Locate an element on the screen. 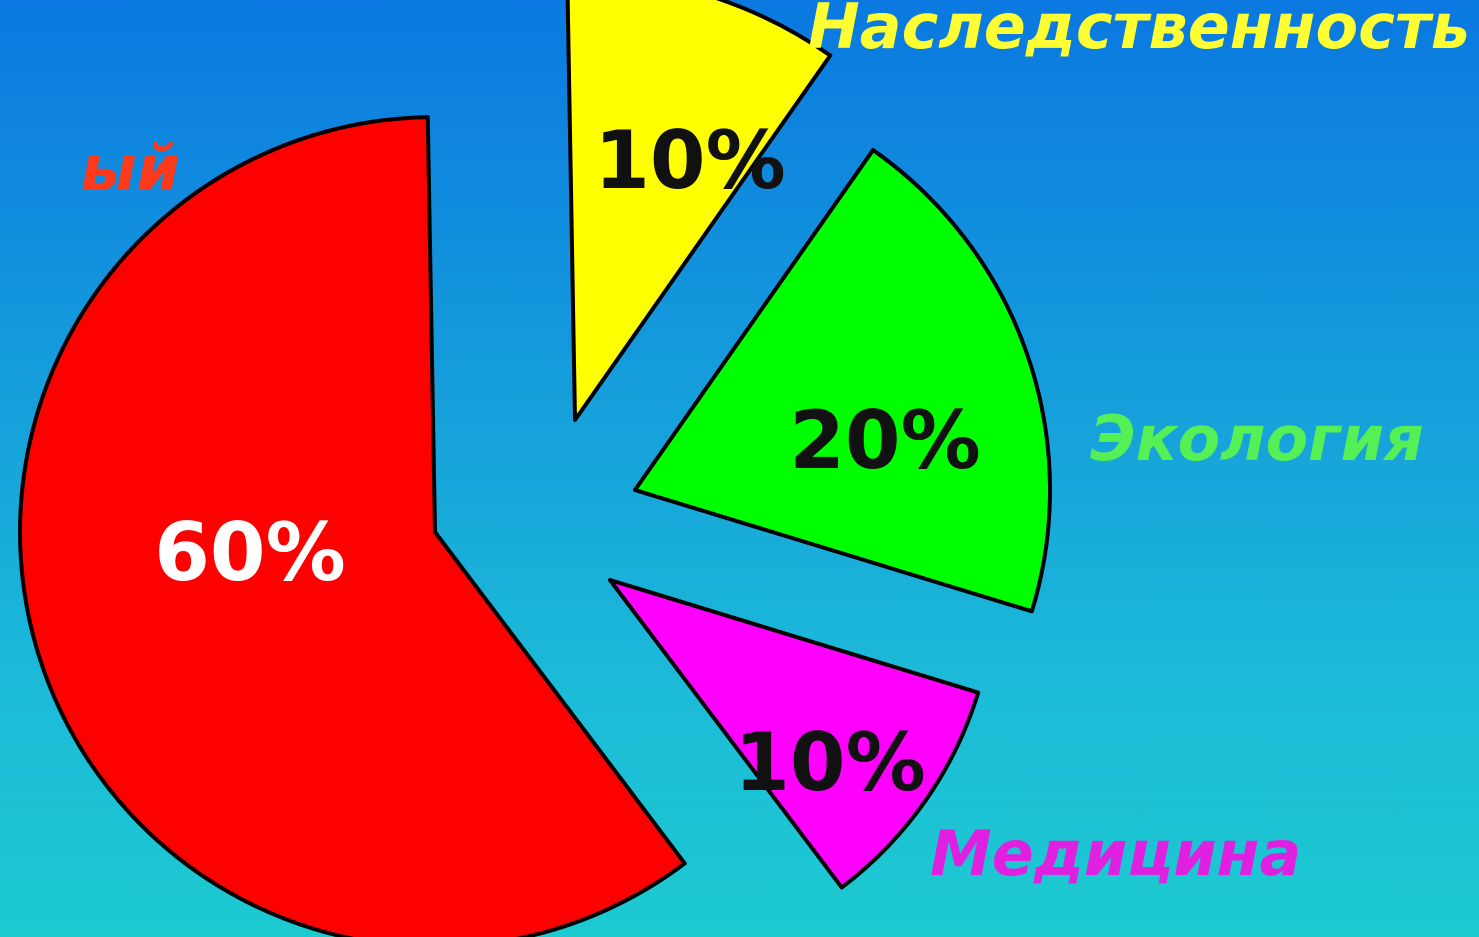 The height and width of the screenshot is (937, 1479). pie-slice-medicine is located at coordinates (794, 734).